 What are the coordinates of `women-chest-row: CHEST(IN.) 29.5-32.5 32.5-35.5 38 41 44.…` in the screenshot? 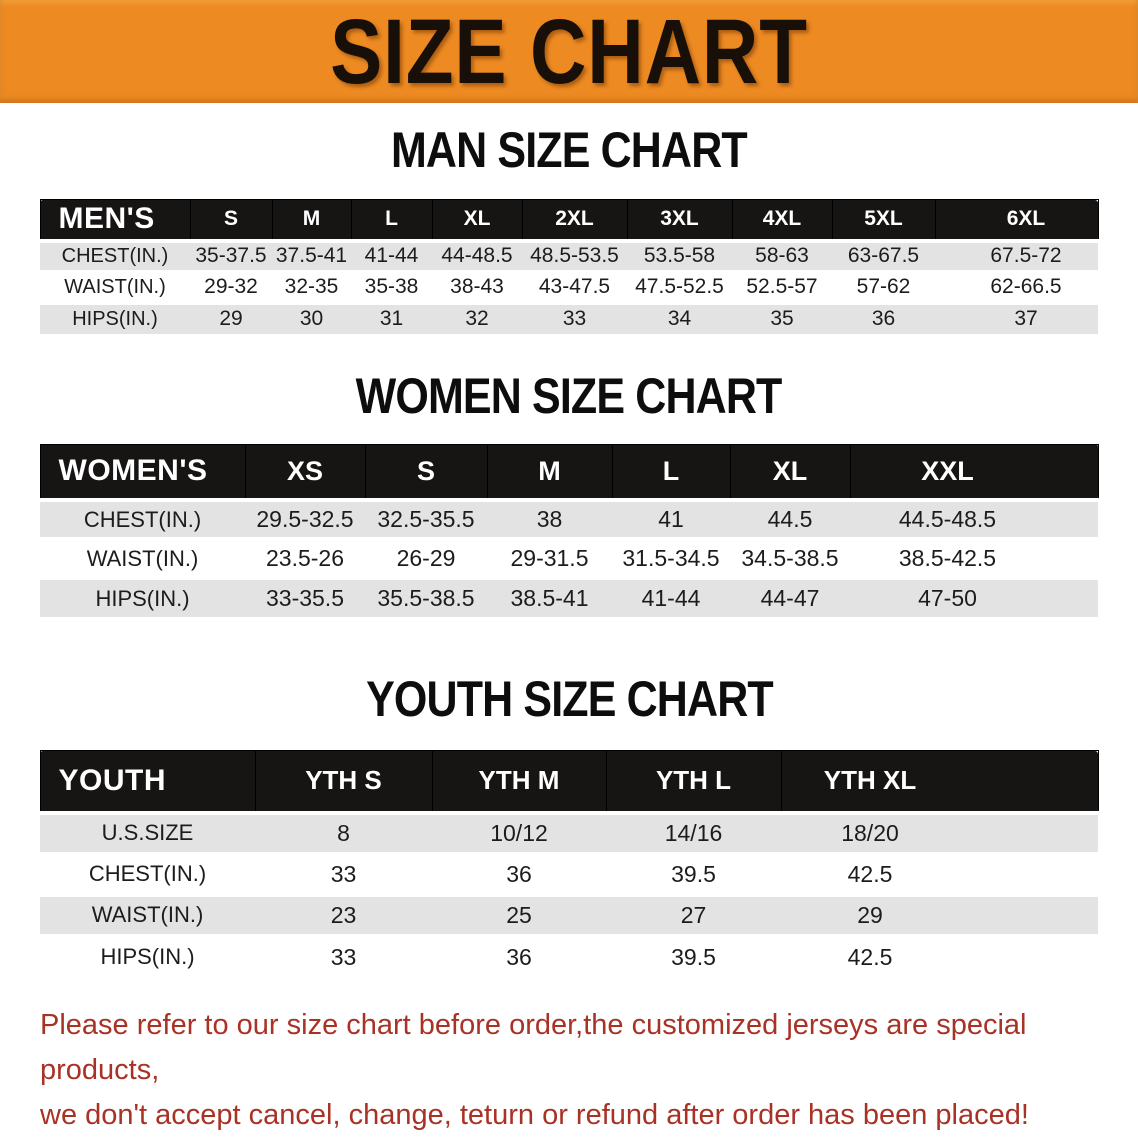 It's located at (569, 518).